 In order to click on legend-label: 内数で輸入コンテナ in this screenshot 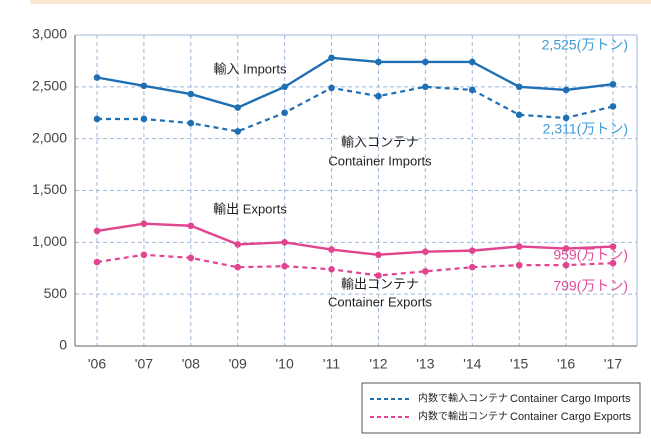, I will do `click(463, 398)`.